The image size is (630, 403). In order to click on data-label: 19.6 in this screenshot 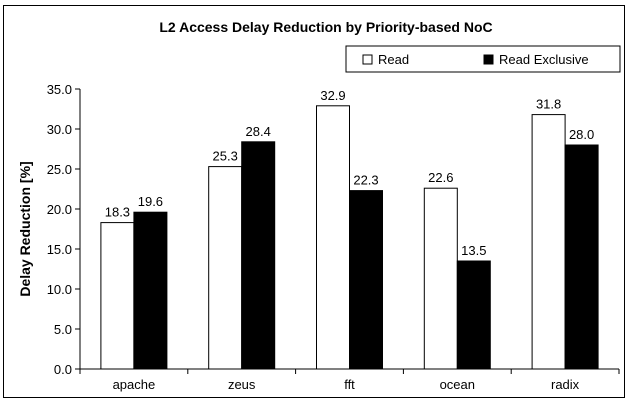, I will do `click(150, 201)`.